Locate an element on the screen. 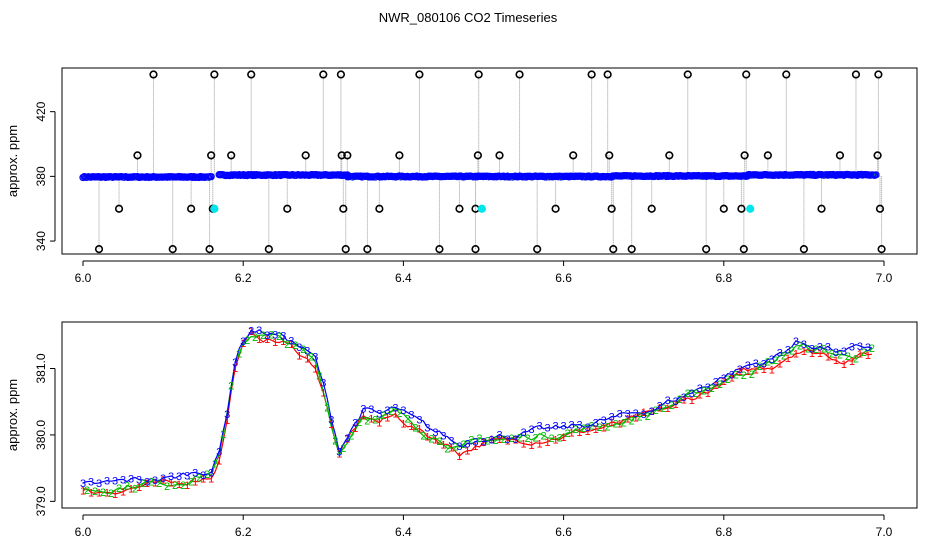  bottom-x-tick-label: 7.0 is located at coordinates (884, 532).